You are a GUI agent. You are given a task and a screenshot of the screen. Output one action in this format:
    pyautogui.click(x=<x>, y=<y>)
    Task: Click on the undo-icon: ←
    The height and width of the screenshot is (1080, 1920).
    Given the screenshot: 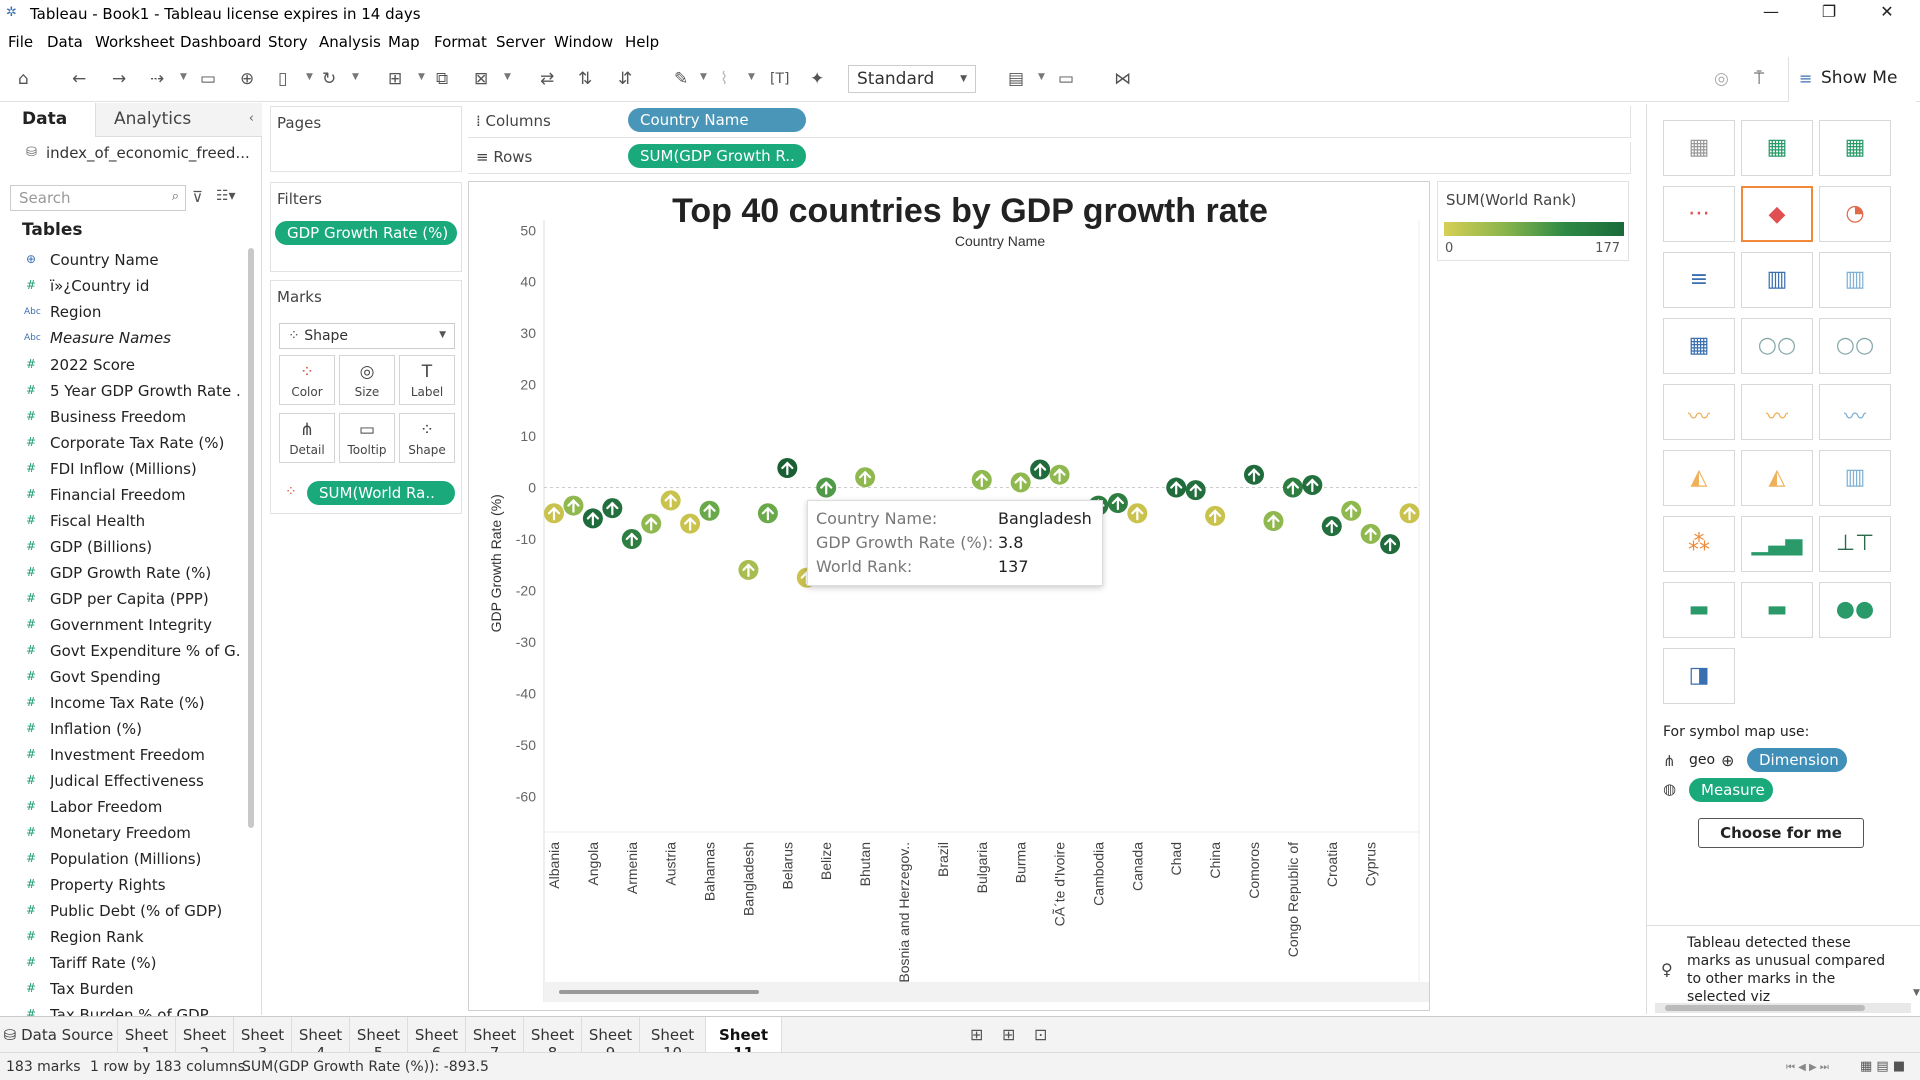 What is the action you would take?
    pyautogui.click(x=79, y=79)
    